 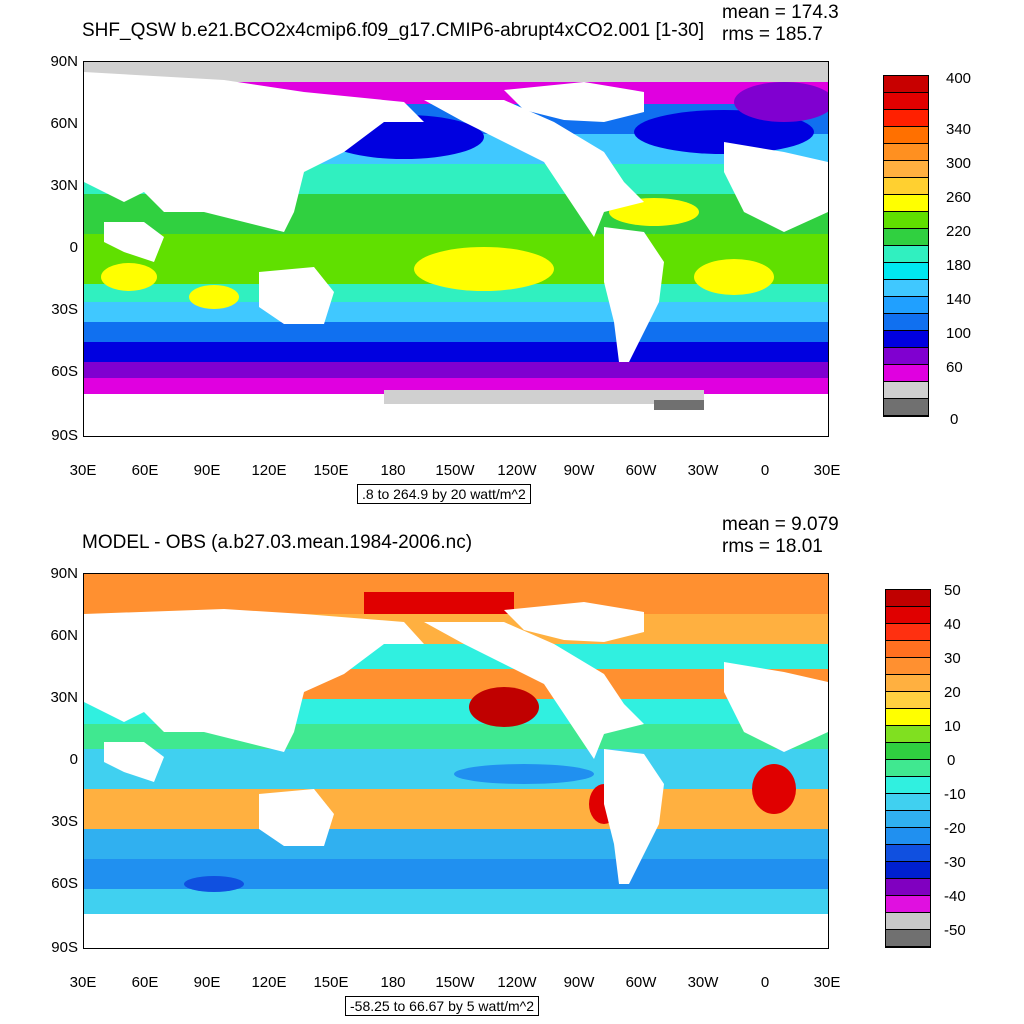 What do you see at coordinates (954, 367) in the screenshot?
I see `colorbar-label: 60` at bounding box center [954, 367].